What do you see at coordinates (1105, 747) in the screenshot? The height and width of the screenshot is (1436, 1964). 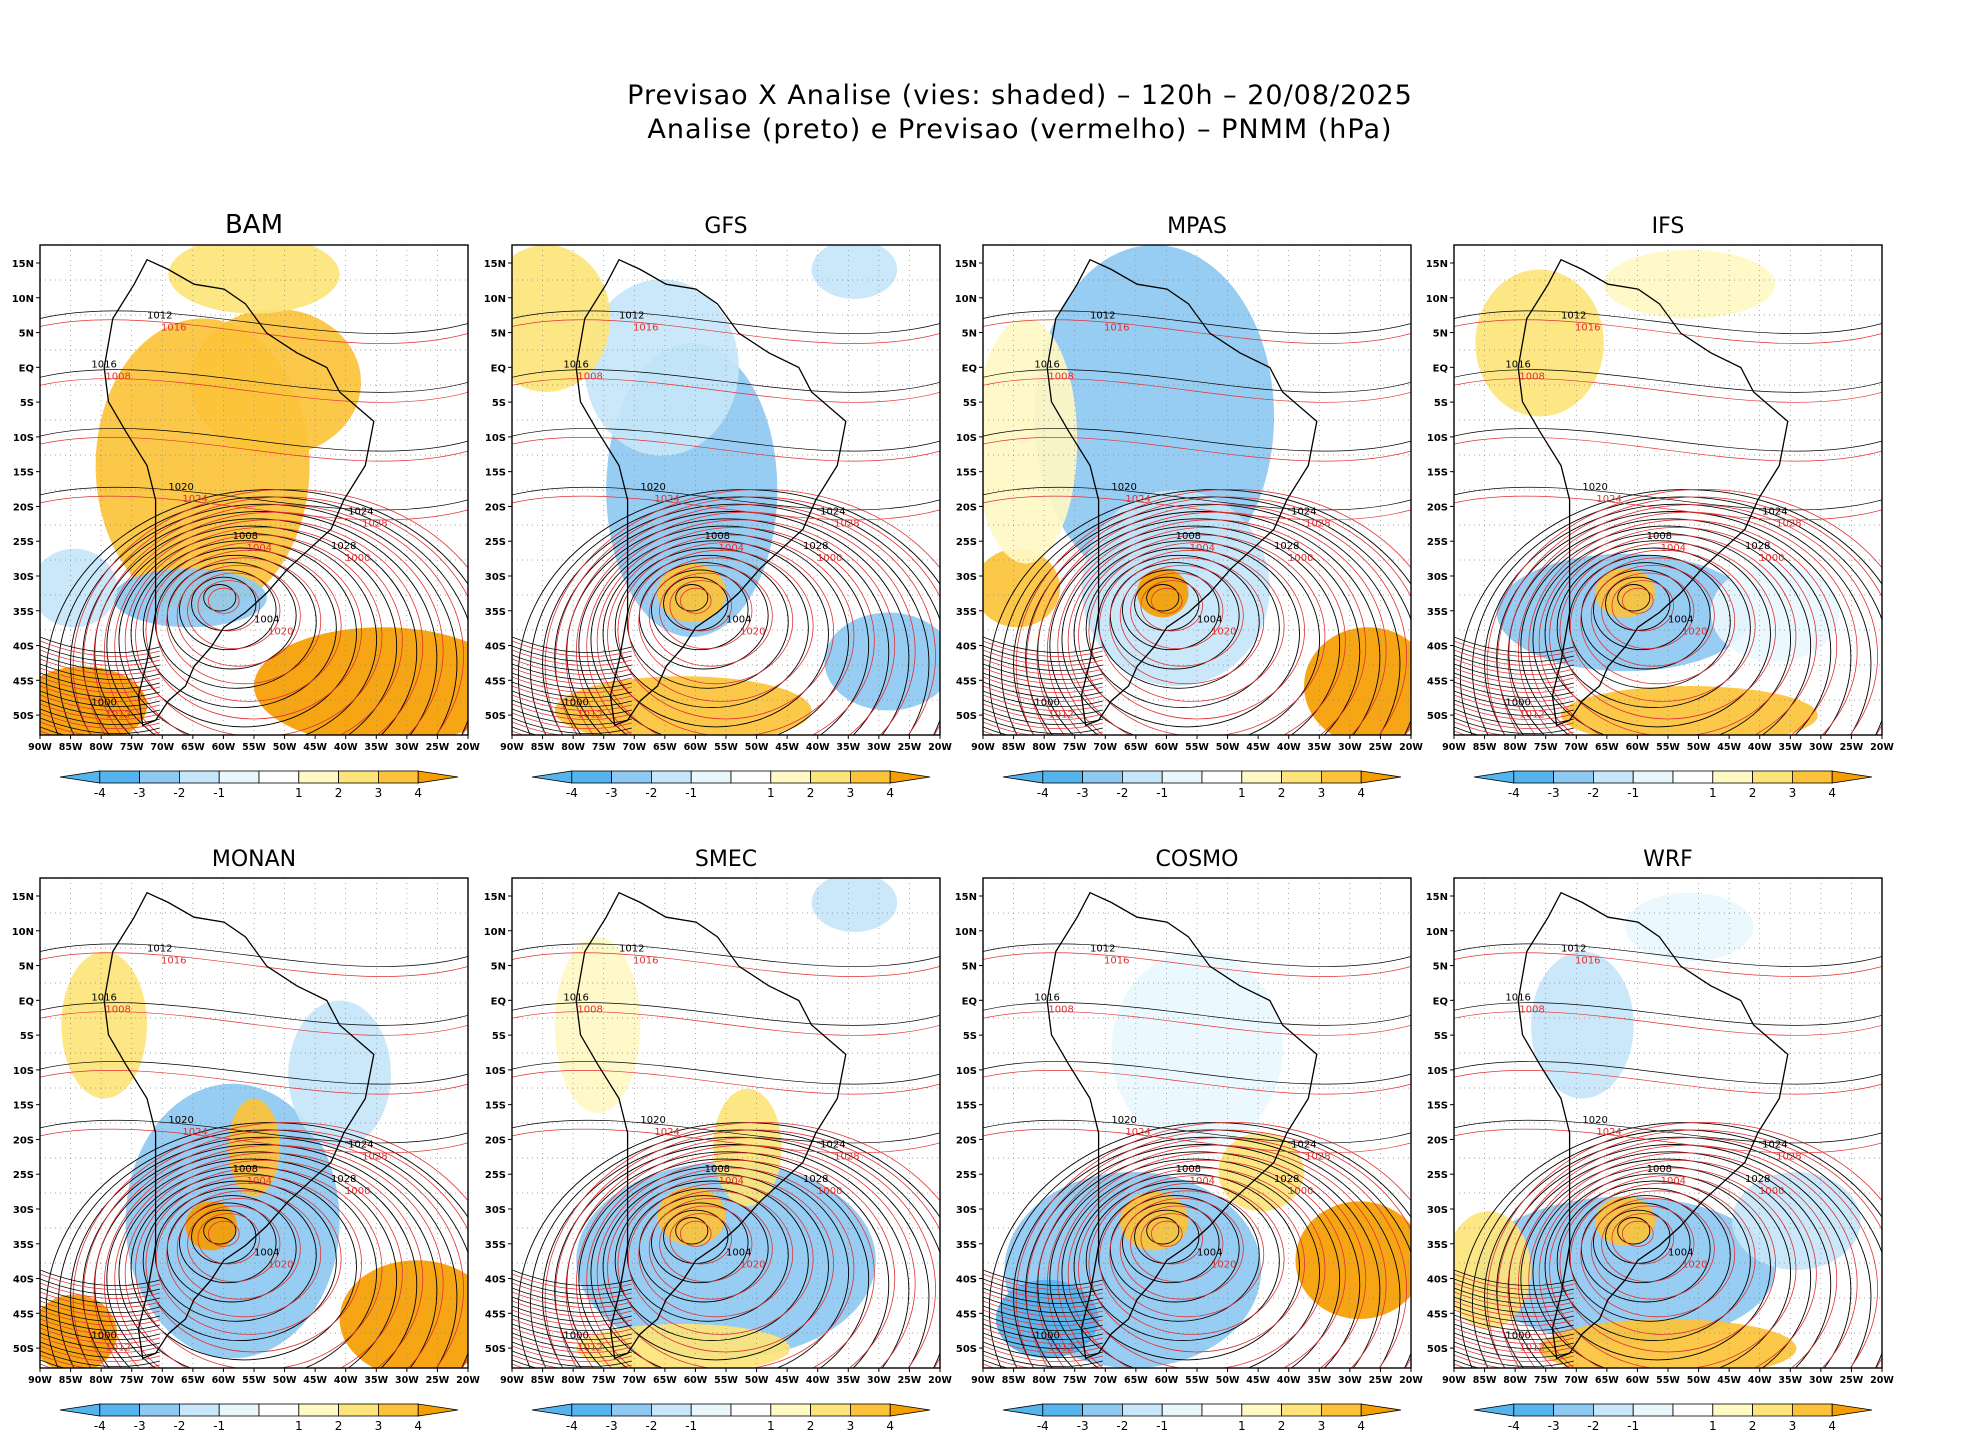 I see `x-tick-label: 70W` at bounding box center [1105, 747].